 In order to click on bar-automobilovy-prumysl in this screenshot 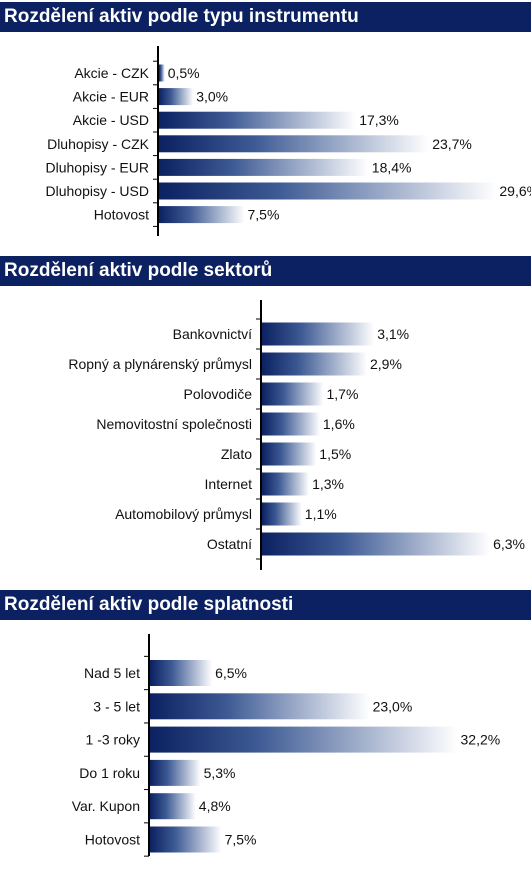, I will do `click(282, 514)`.